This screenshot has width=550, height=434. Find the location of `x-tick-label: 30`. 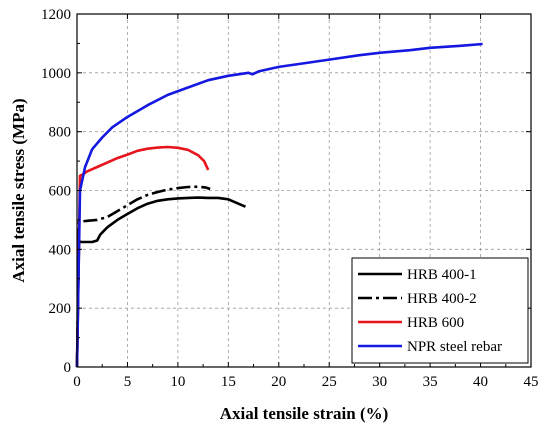

x-tick-label: 30 is located at coordinates (379, 382).